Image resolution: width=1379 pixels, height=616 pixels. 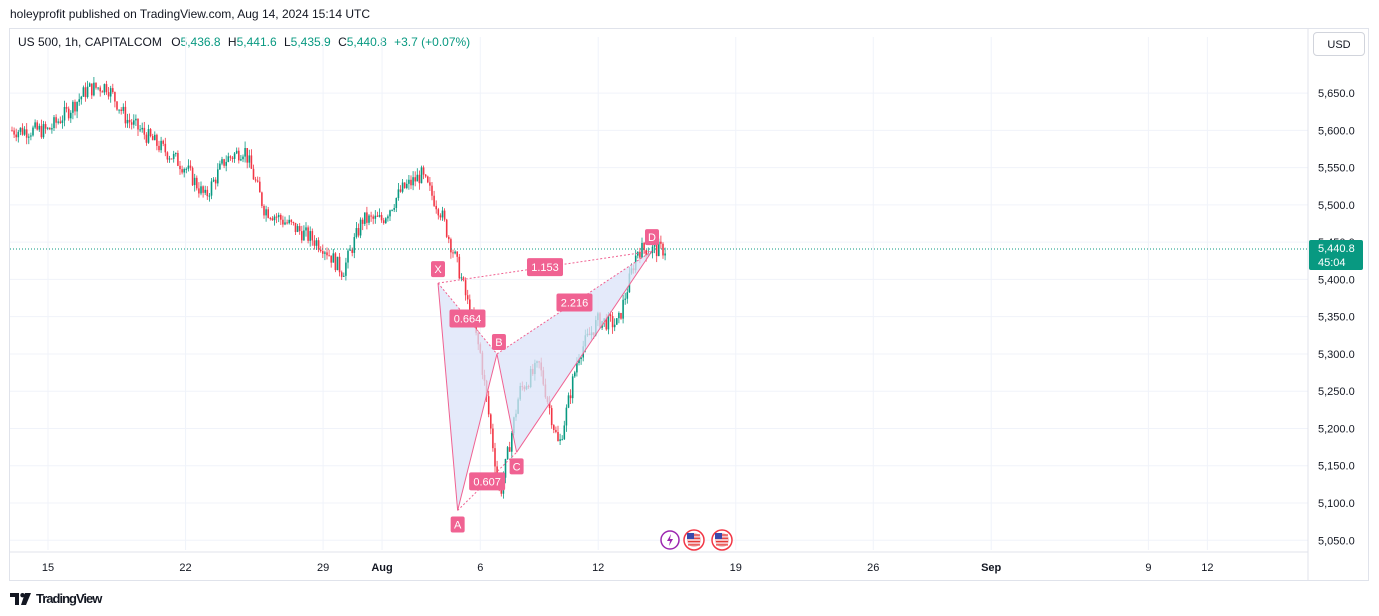 I want to click on symbol-name: US 500, 1h, CAPITALCOM, so click(x=90, y=42).